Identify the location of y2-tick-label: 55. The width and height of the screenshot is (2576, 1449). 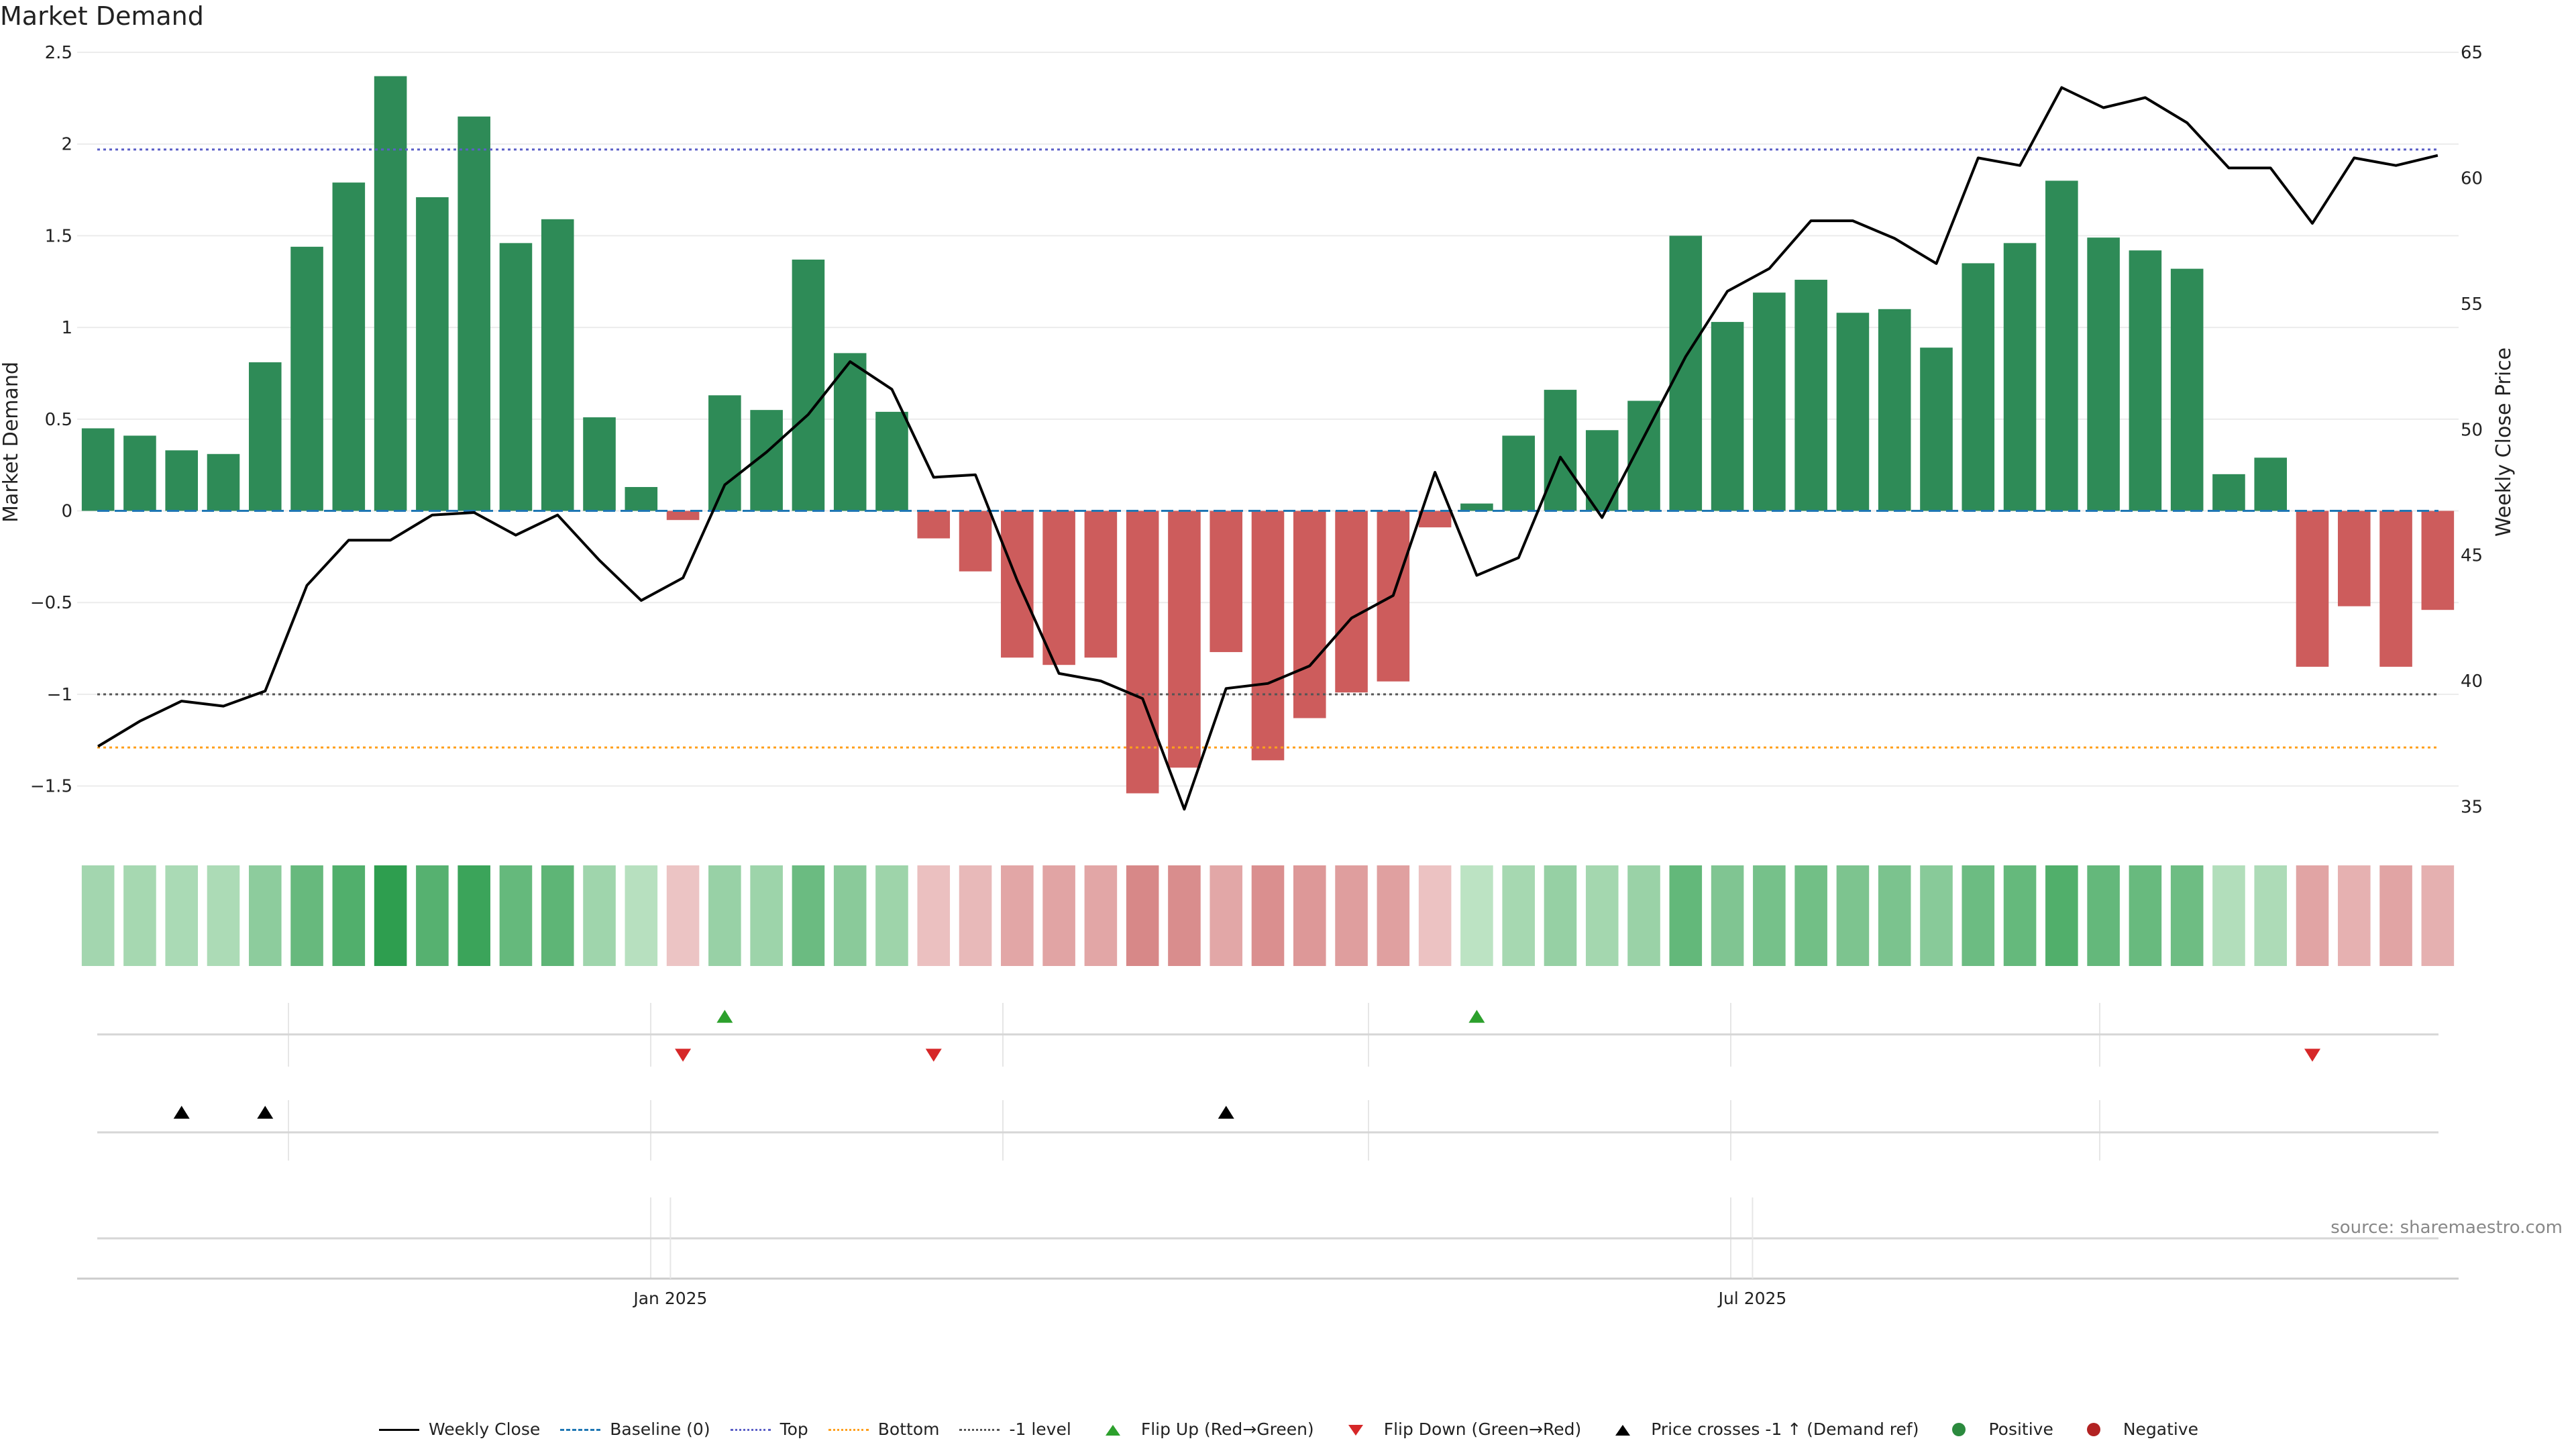
(2472, 304).